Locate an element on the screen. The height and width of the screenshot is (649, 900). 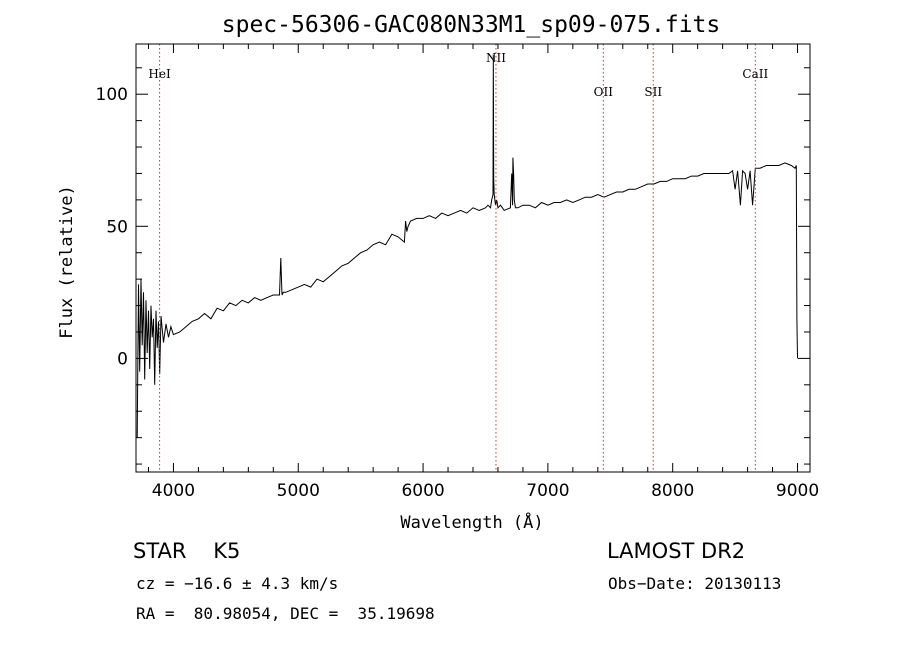
object-class: STAR K5 is located at coordinates (186, 551).